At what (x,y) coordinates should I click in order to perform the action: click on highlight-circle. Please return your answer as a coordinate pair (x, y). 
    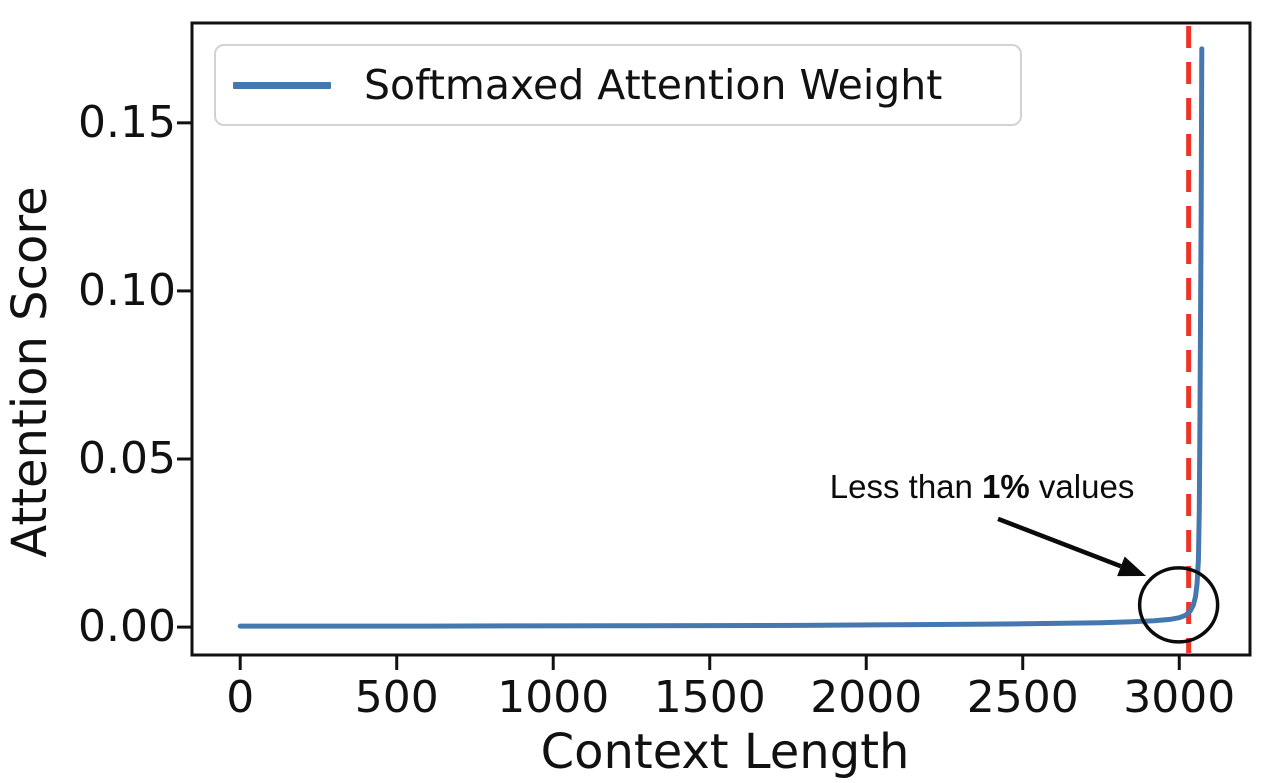
    Looking at the image, I should click on (1178, 605).